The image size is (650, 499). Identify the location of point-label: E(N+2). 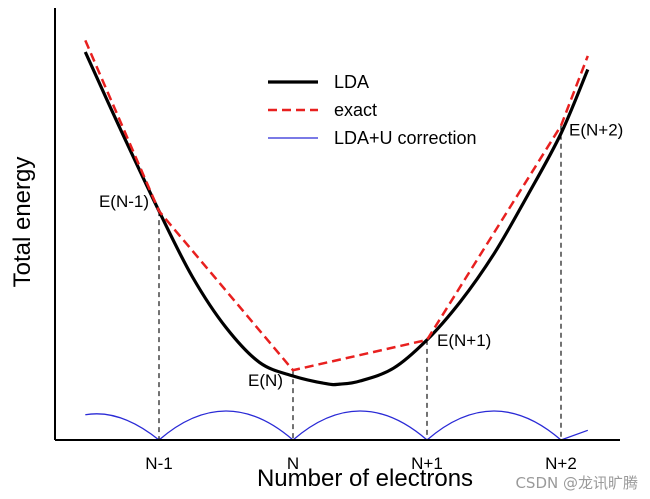
(596, 130).